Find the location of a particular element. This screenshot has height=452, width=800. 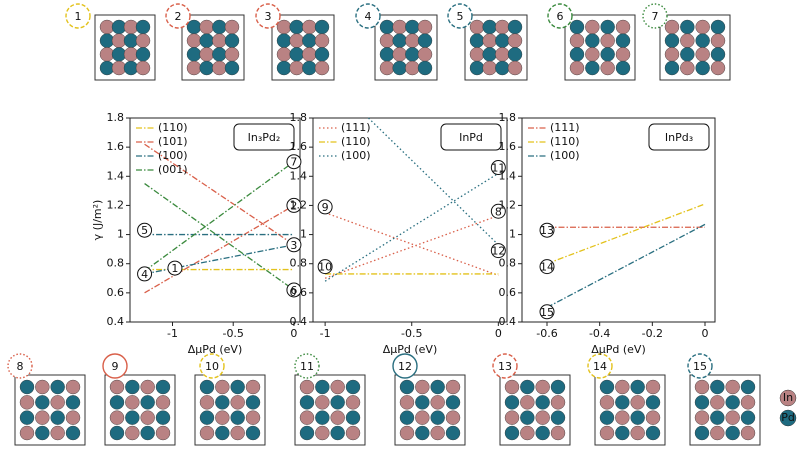

annotation: 8 is located at coordinates (498, 211).